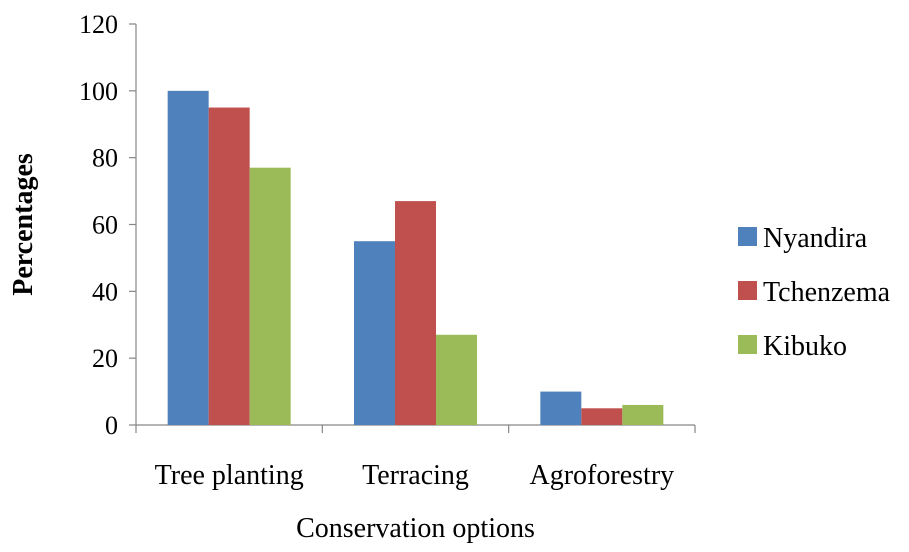 The height and width of the screenshot is (552, 909). Describe the element at coordinates (23, 224) in the screenshot. I see `y-axis-title: Percentages` at that location.